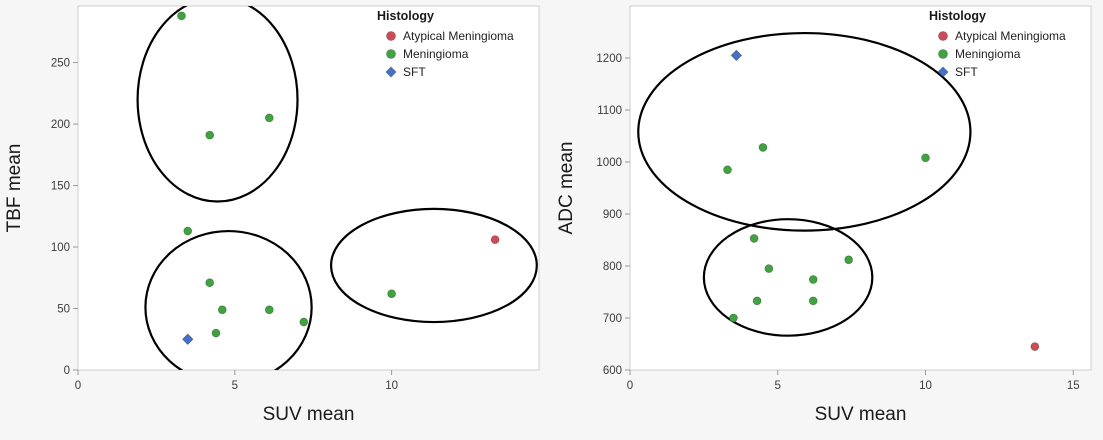 The image size is (1103, 440). I want to click on y-tick-label: 100, so click(60, 248).